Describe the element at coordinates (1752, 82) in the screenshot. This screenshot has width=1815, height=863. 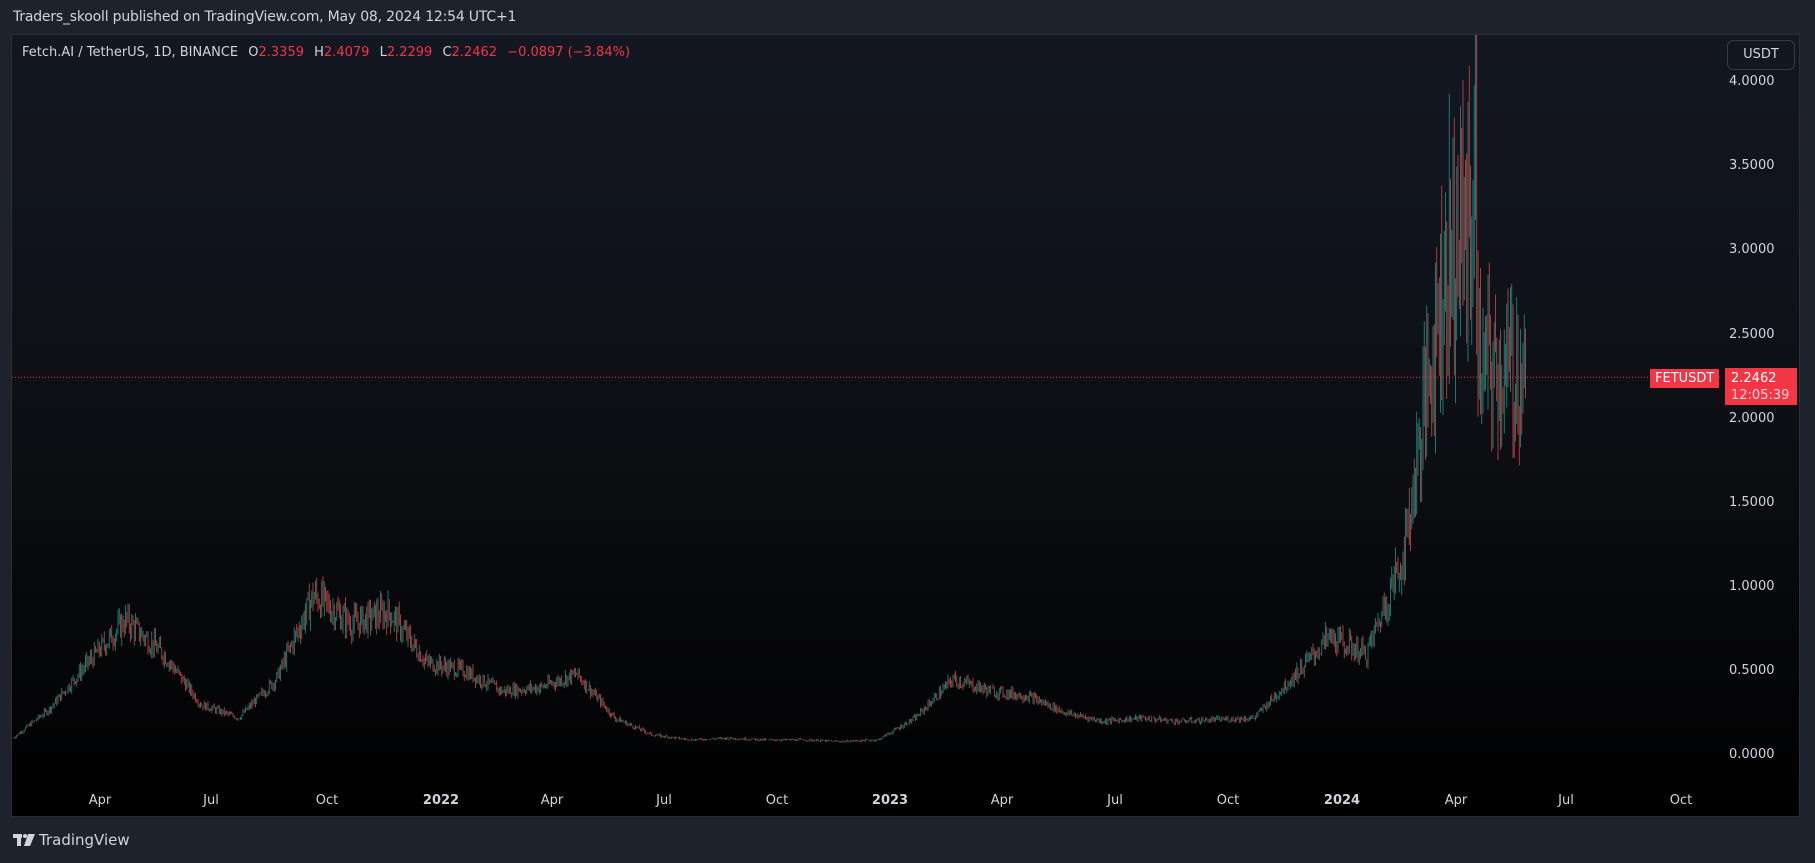
I see `price-axis-label: 4.0000` at that location.